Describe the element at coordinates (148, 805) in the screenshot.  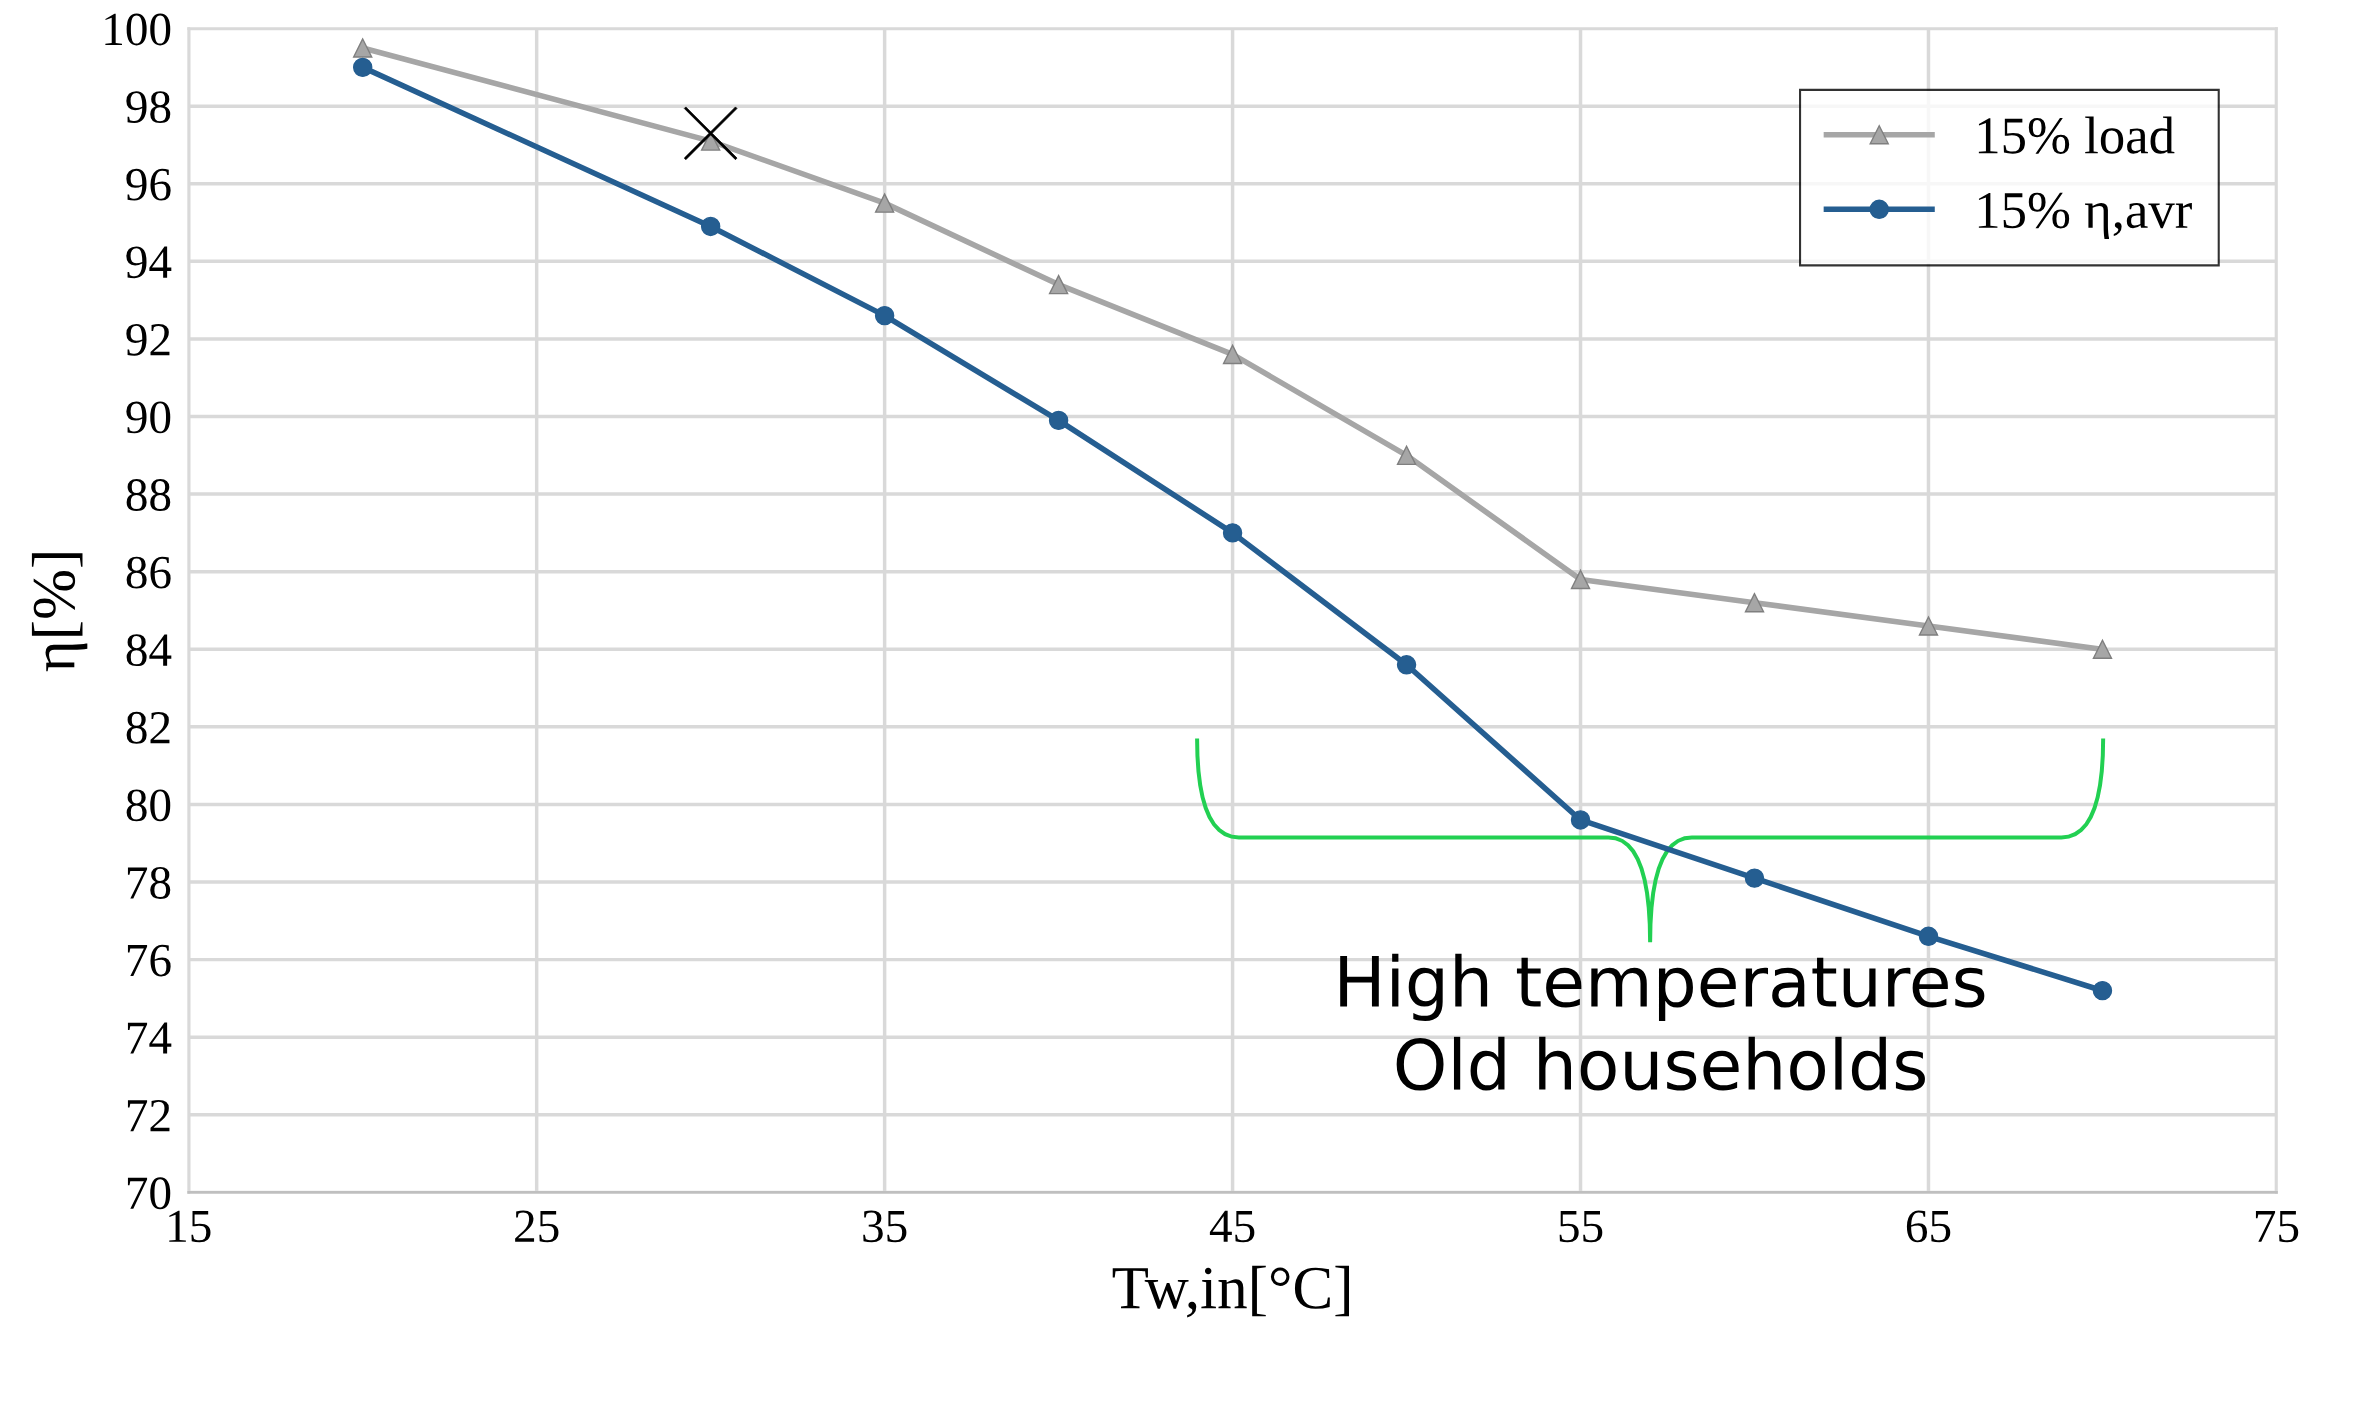
I see `y-tick-label: 80` at that location.